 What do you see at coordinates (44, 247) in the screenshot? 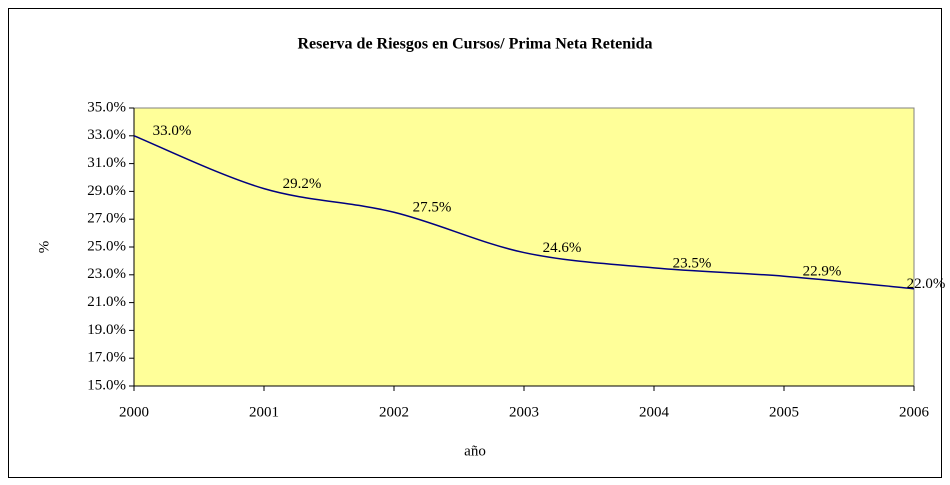
I see `y-axis-label: %` at bounding box center [44, 247].